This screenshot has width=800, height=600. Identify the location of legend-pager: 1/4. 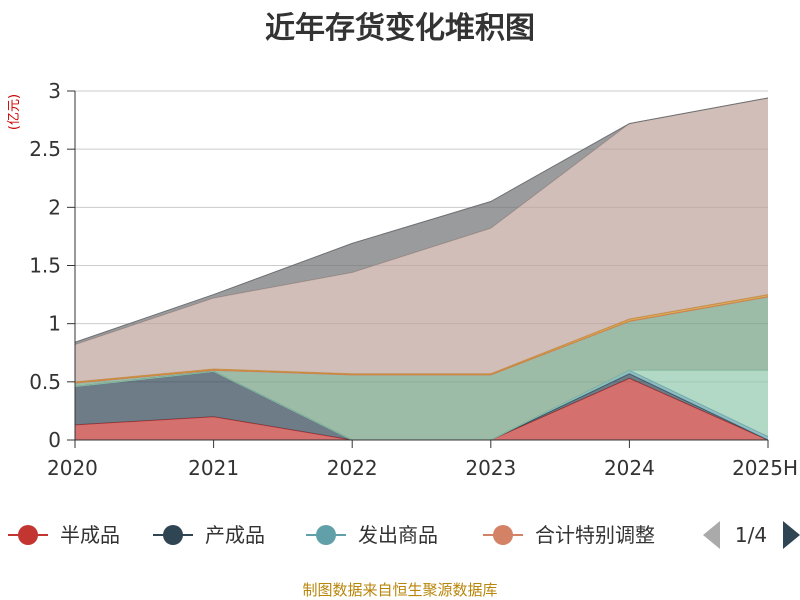
(751, 535).